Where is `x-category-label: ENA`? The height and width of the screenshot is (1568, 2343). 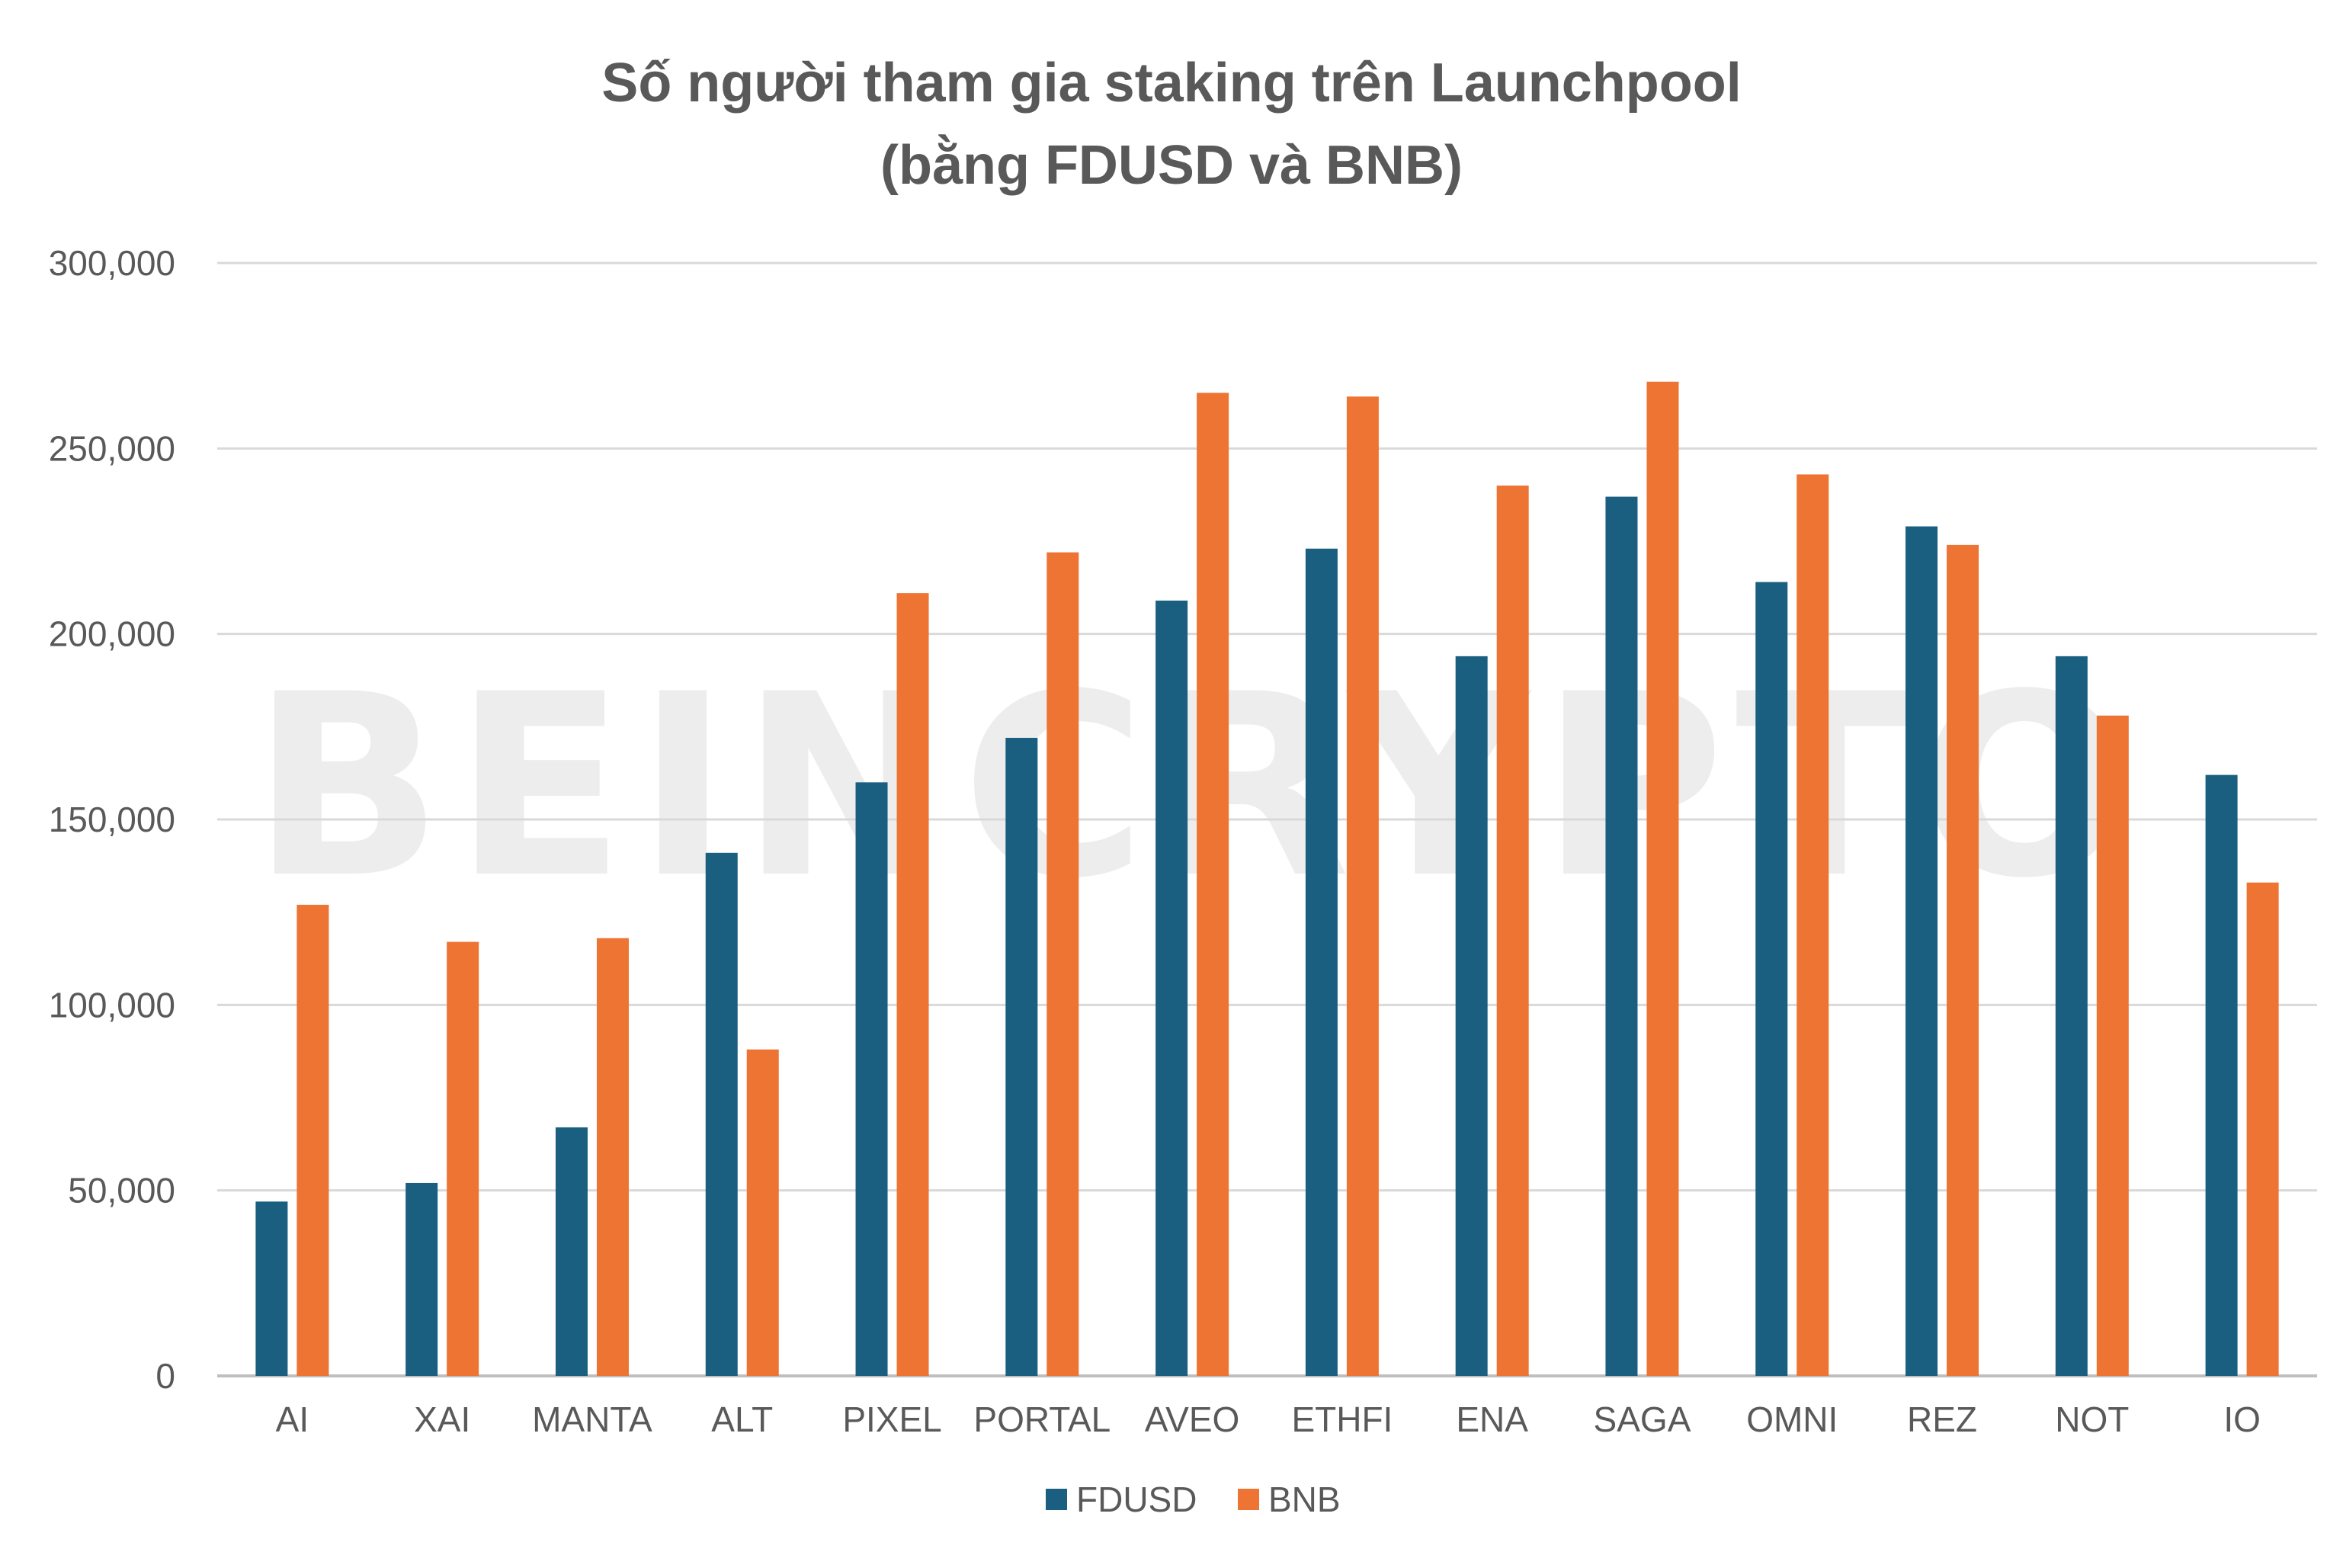
x-category-label: ENA is located at coordinates (1492, 1419).